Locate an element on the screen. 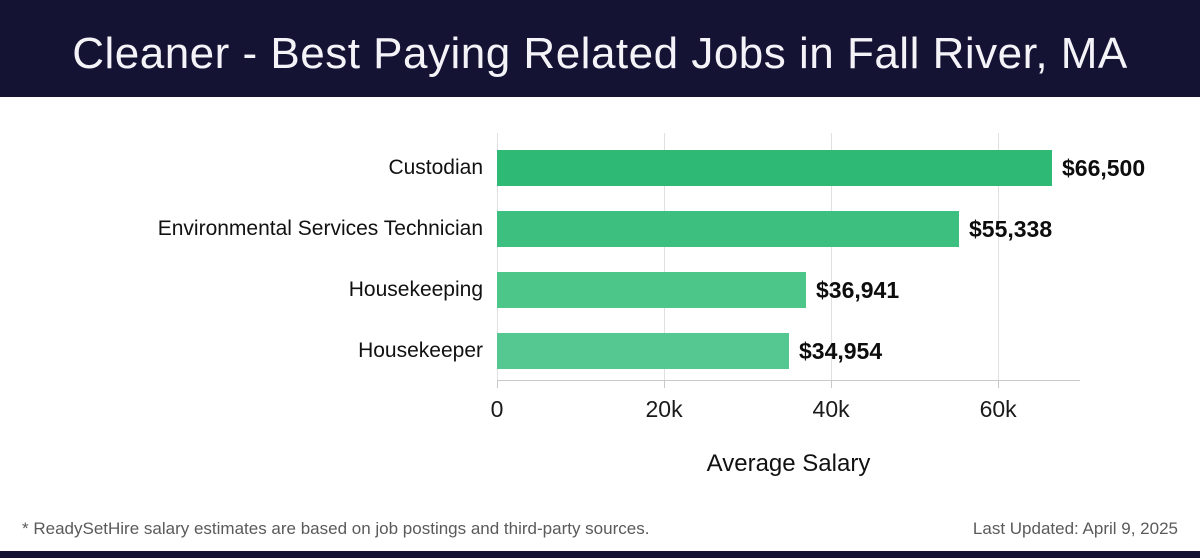 This screenshot has height=558, width=1200. bar-value-label: $36,941 is located at coordinates (858, 290).